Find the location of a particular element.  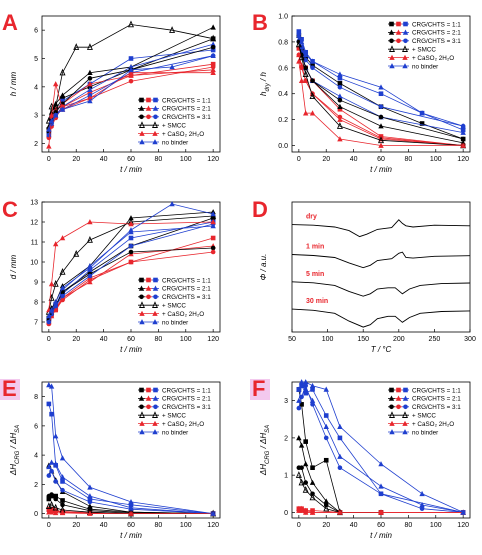

x-tick-label: 80 is located at coordinates (408, 159).